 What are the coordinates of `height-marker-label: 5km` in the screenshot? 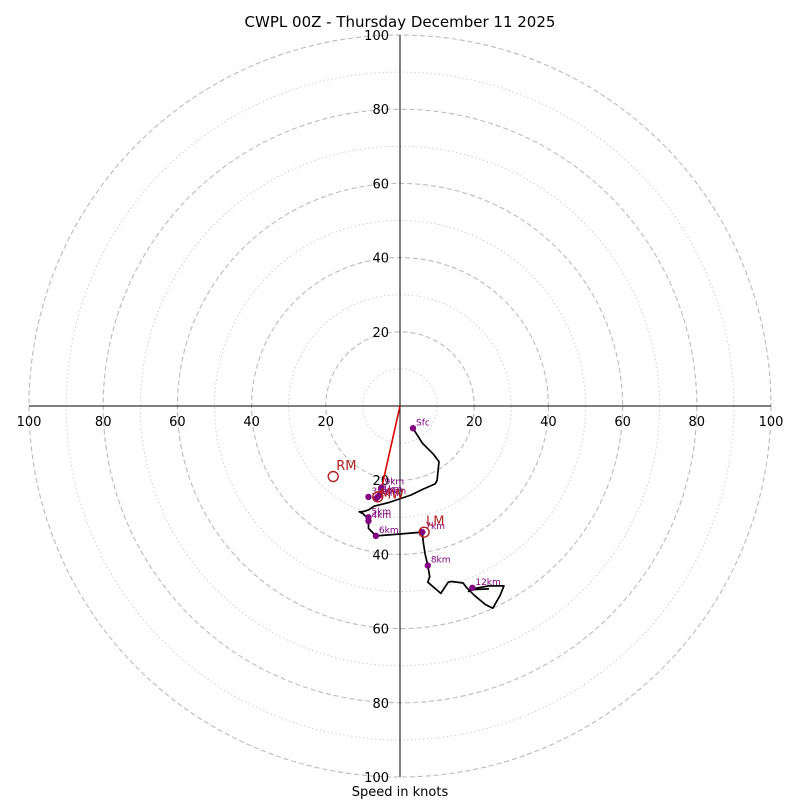 It's located at (381, 512).